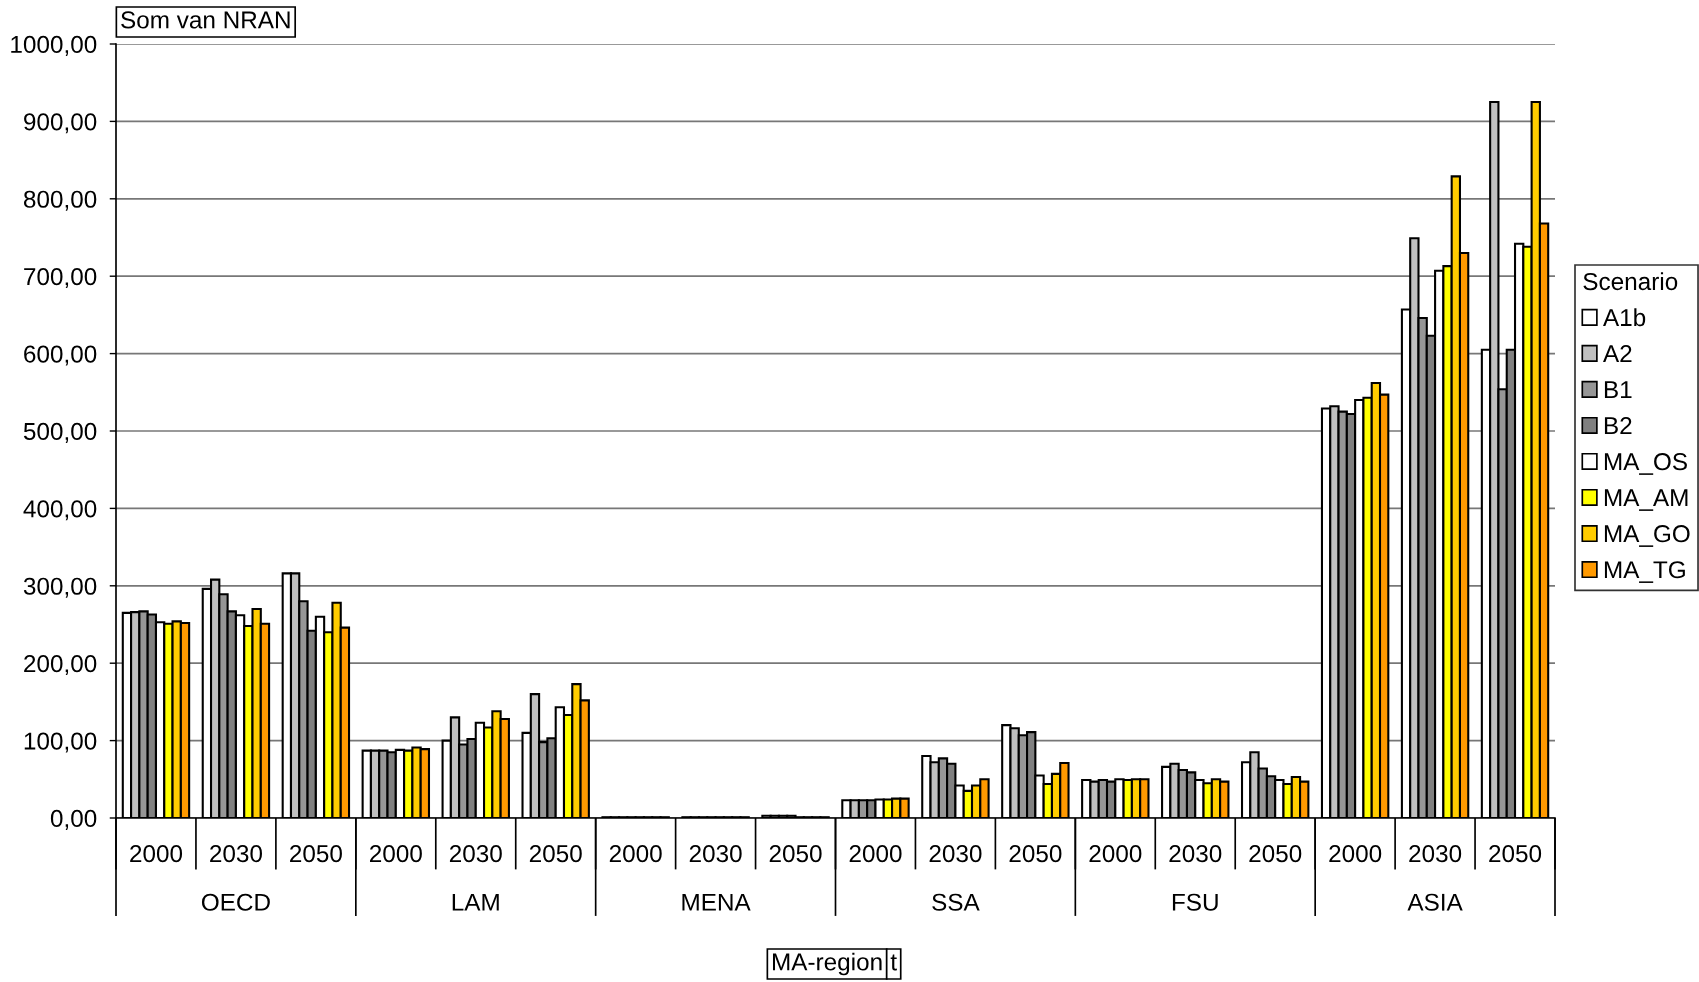 The height and width of the screenshot is (982, 1699). What do you see at coordinates (60, 587) in the screenshot?
I see `y-tick-label: 300,00` at bounding box center [60, 587].